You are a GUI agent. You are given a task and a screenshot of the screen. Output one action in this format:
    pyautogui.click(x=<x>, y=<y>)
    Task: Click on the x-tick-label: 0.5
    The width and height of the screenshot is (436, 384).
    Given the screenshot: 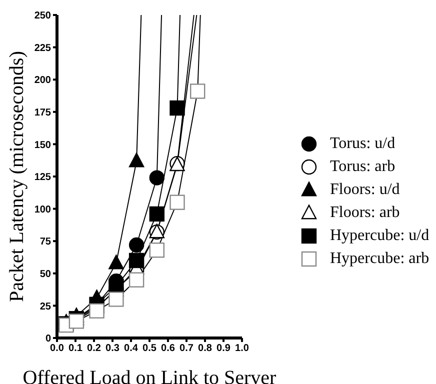 What is the action you would take?
    pyautogui.click(x=149, y=348)
    